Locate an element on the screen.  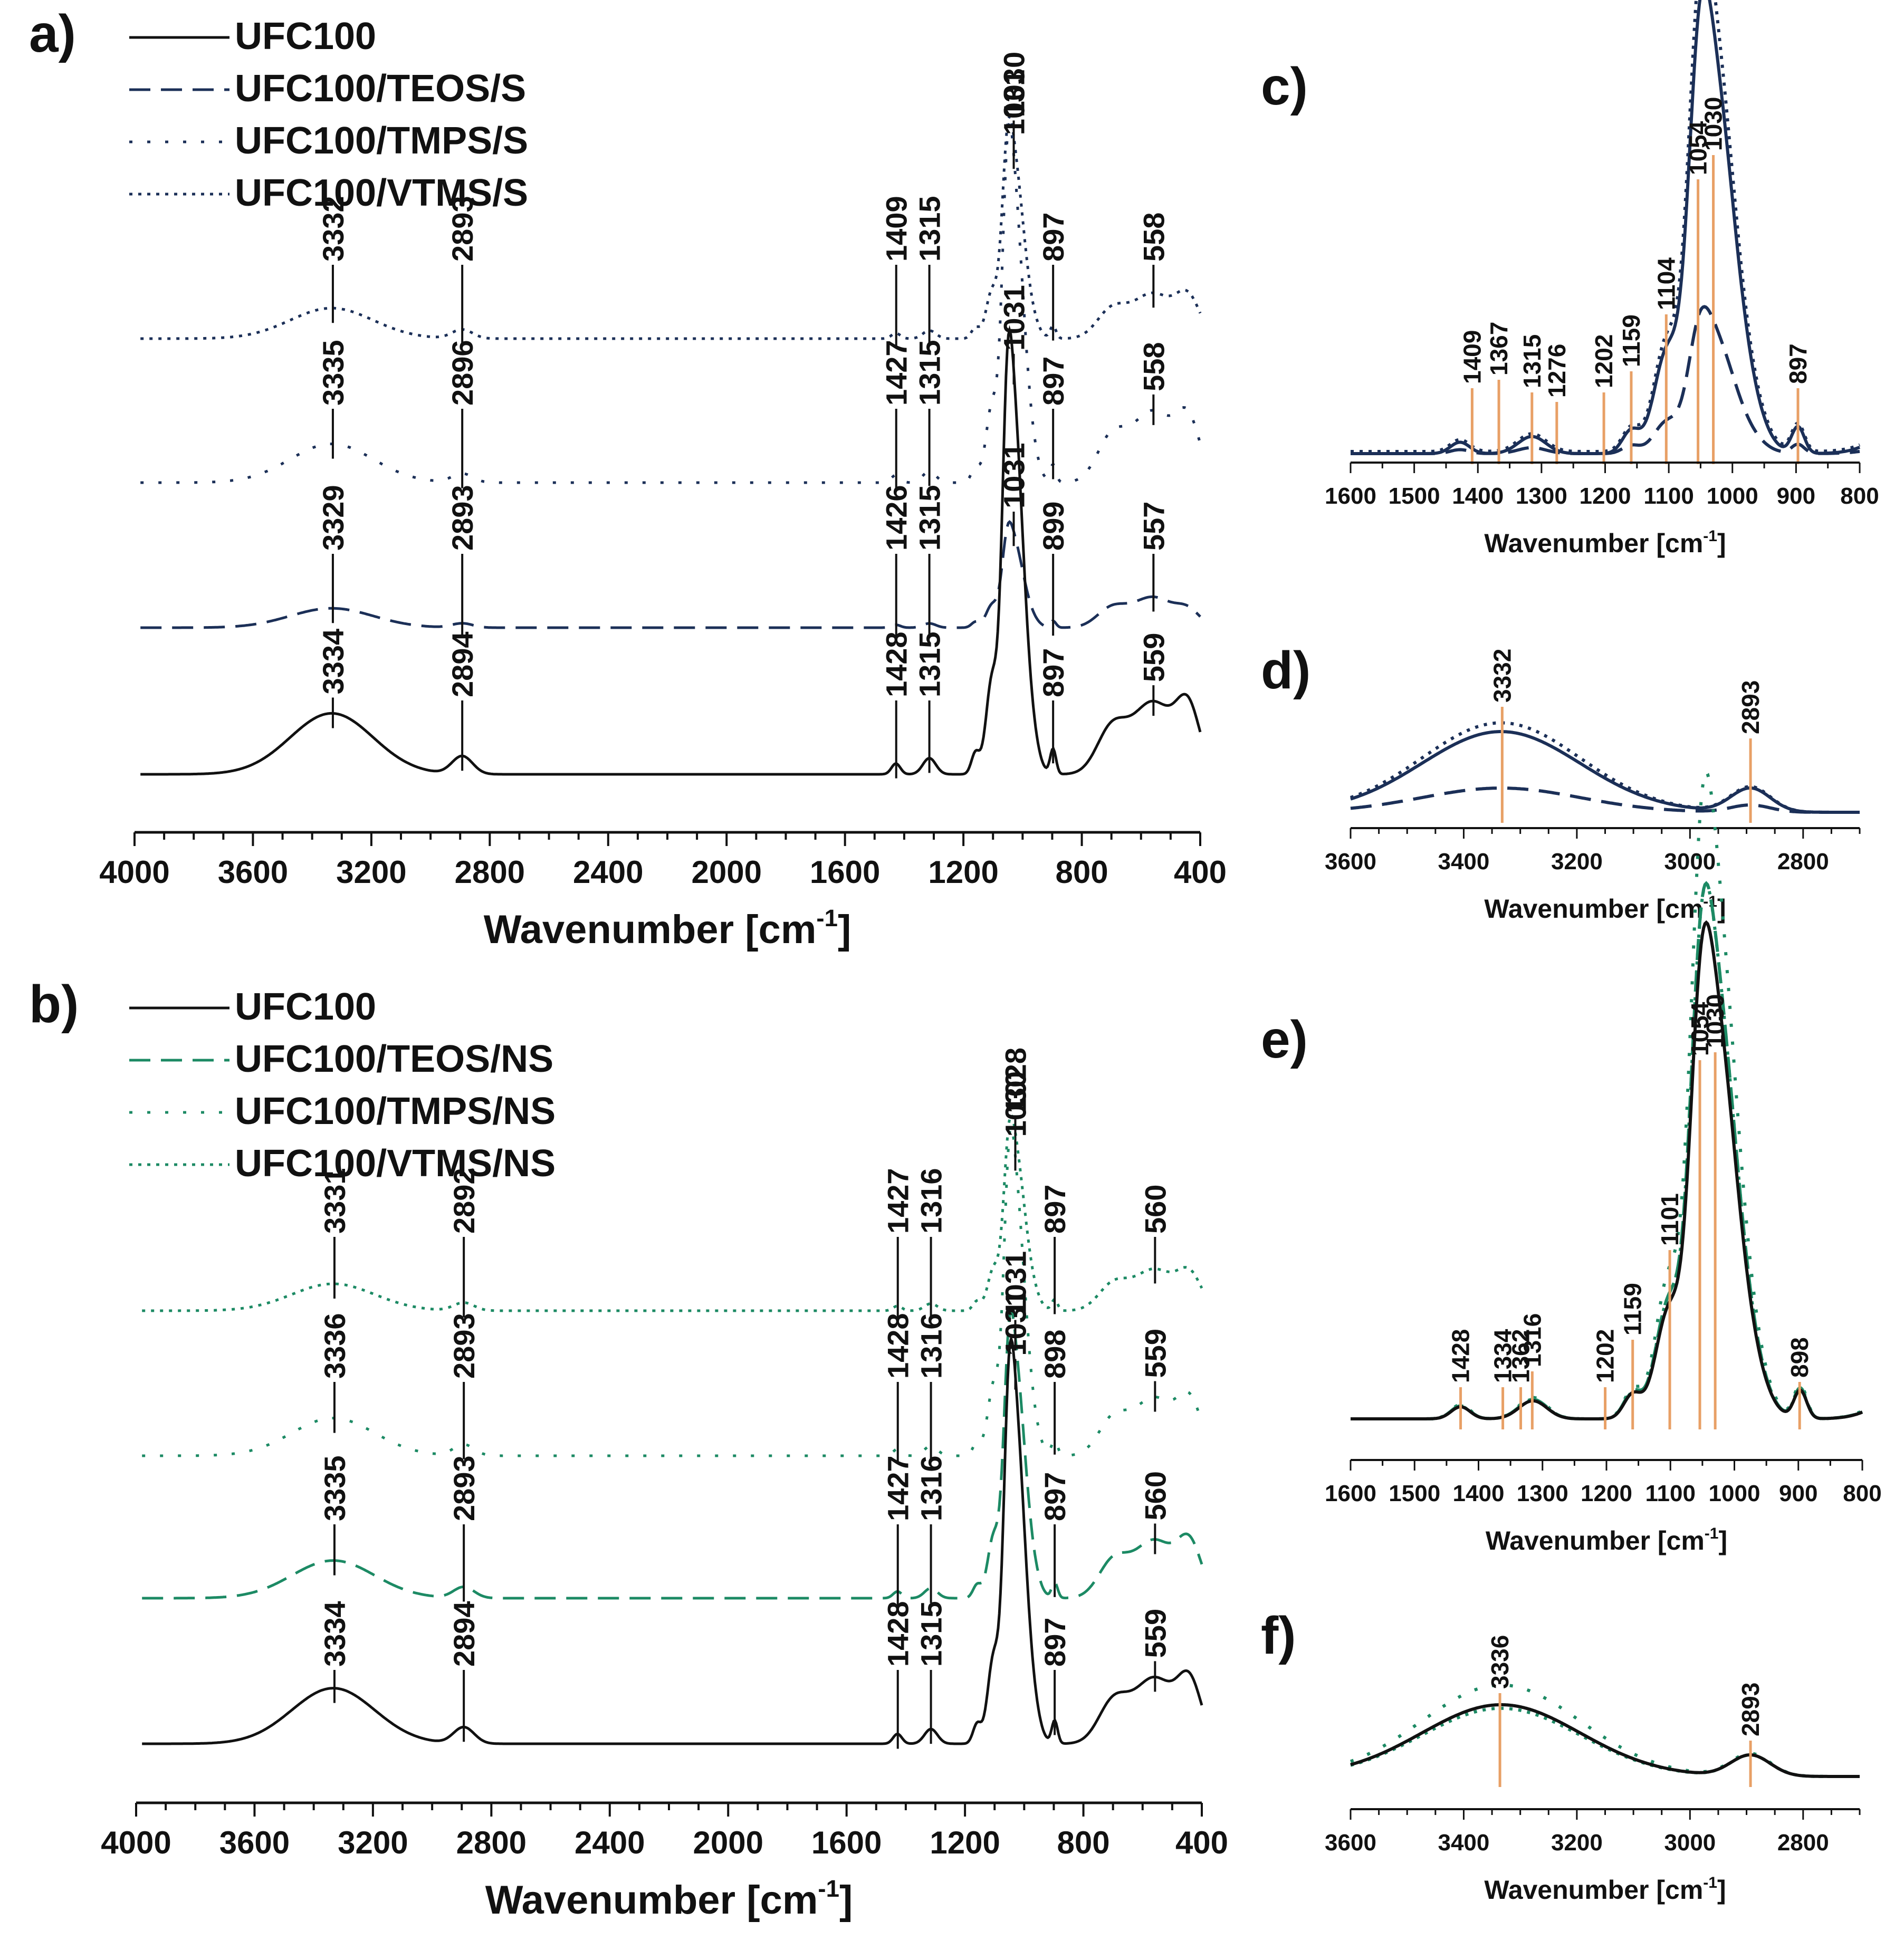
panel-letter: a) is located at coordinates (52, 33).